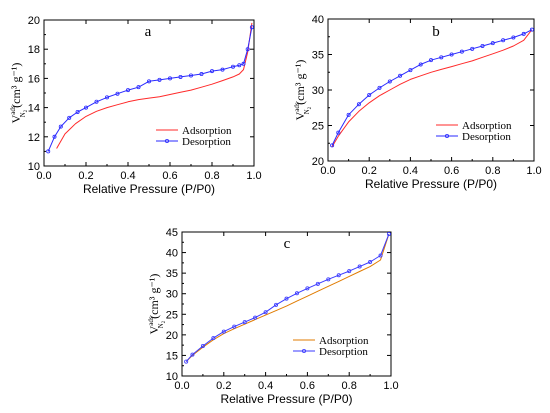  I want to click on y-tick-label: 18, so click(34, 50).